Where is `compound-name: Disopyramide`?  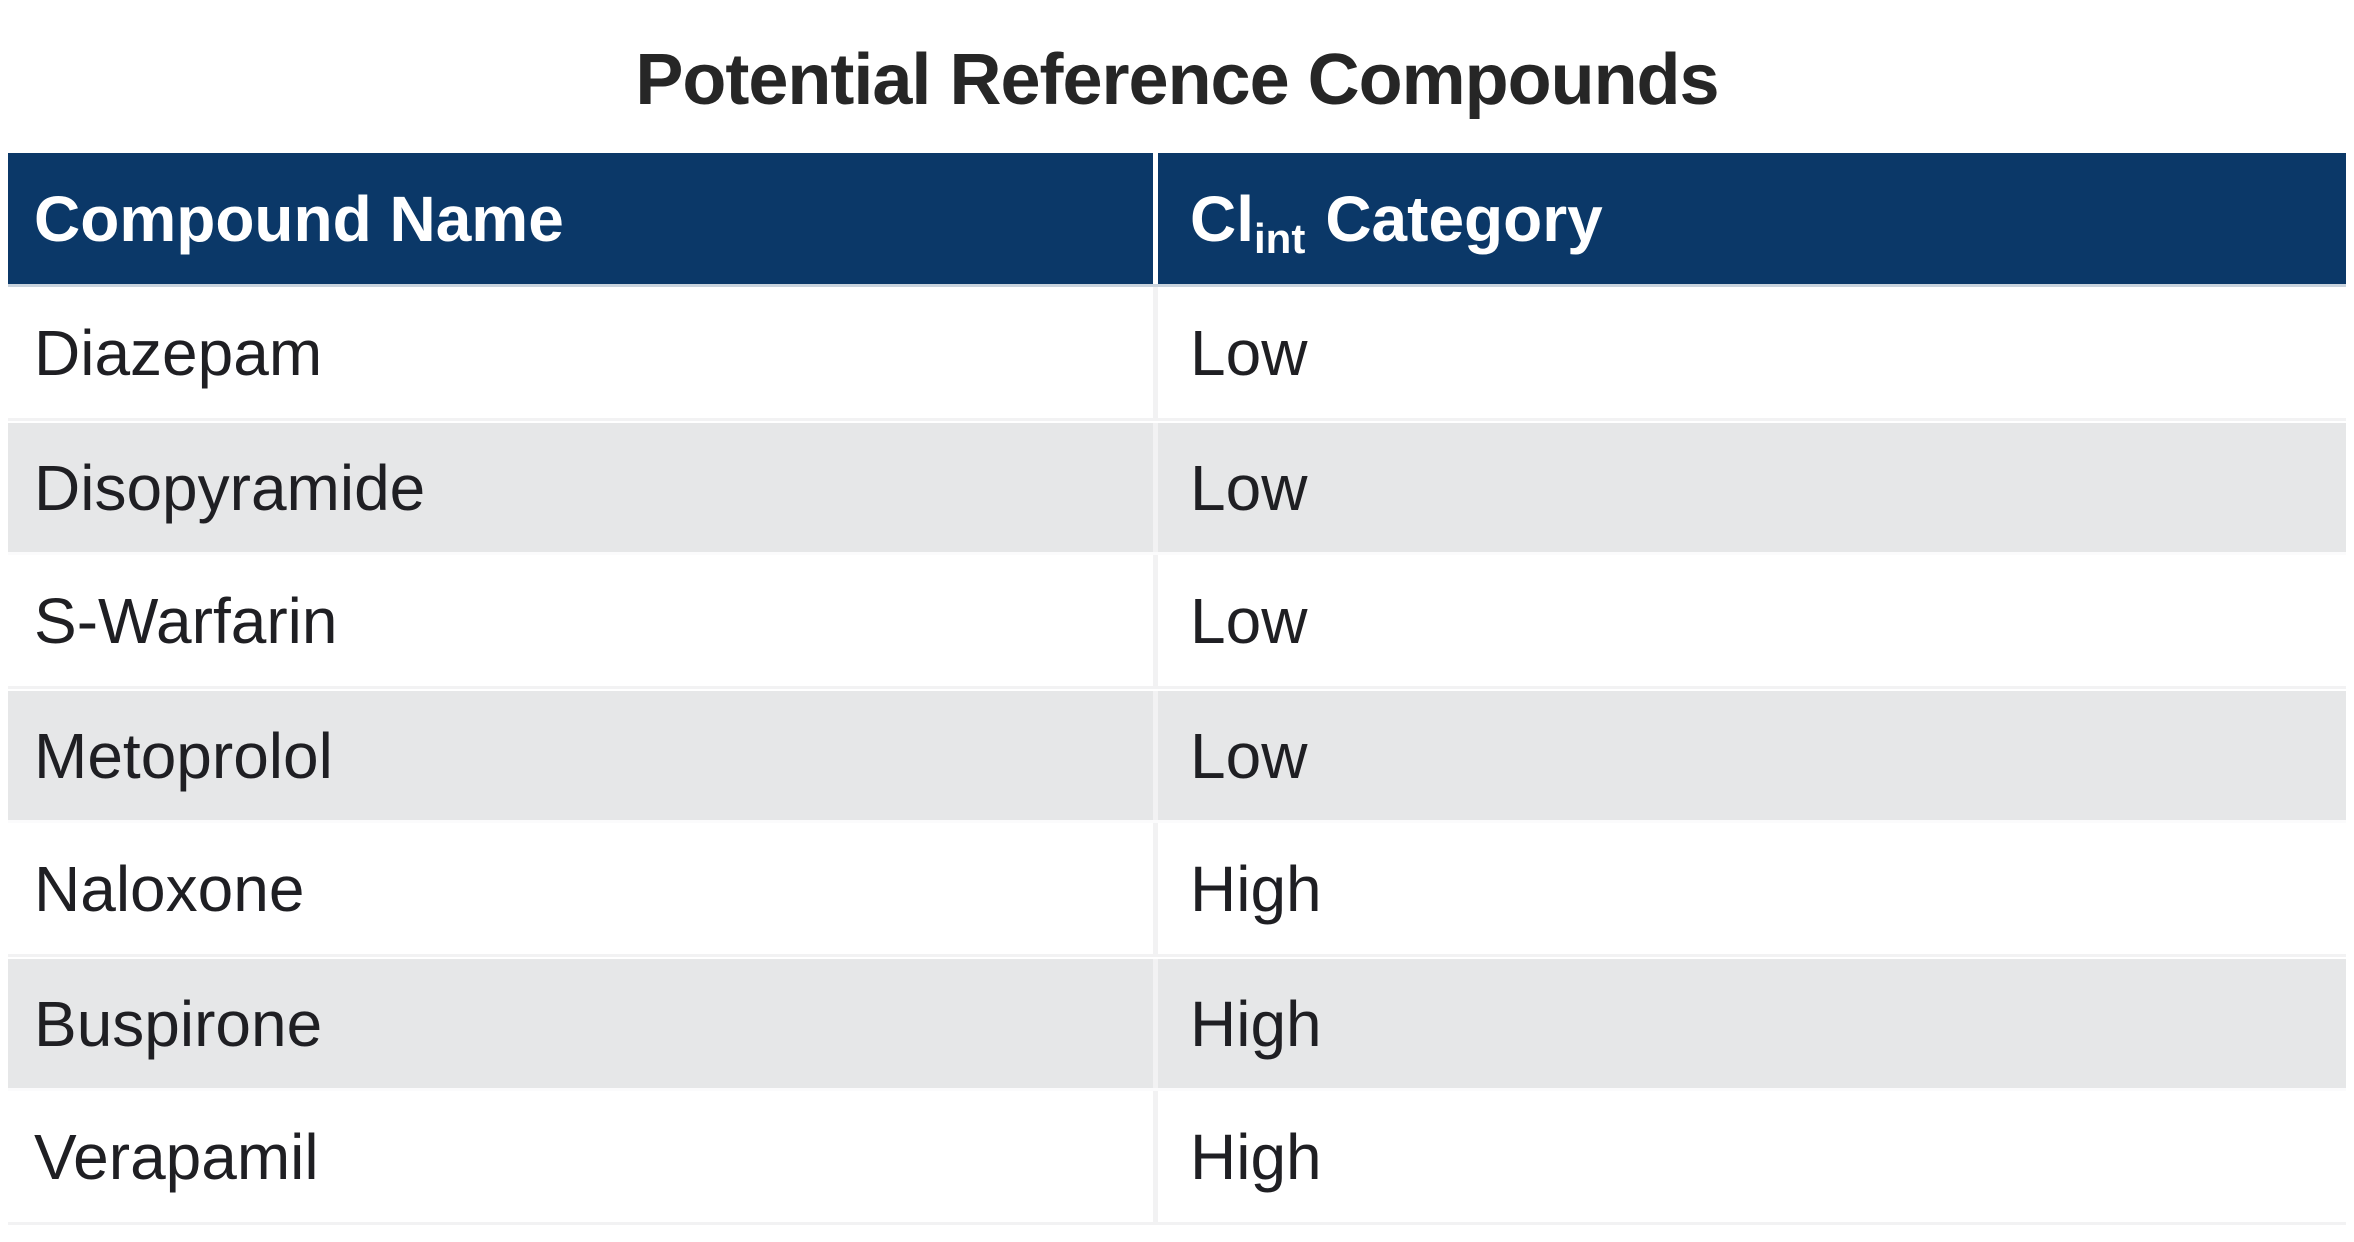 compound-name: Disopyramide is located at coordinates (230, 487).